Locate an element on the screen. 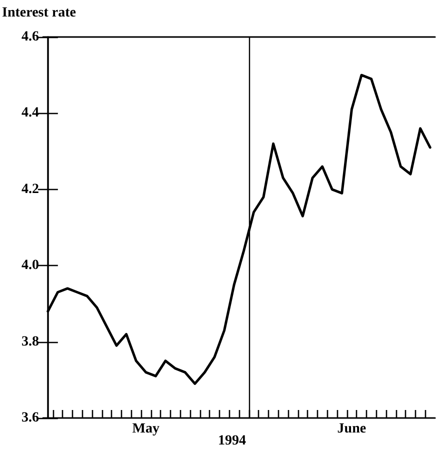  y-tick-label: 4.2 is located at coordinates (30, 189).